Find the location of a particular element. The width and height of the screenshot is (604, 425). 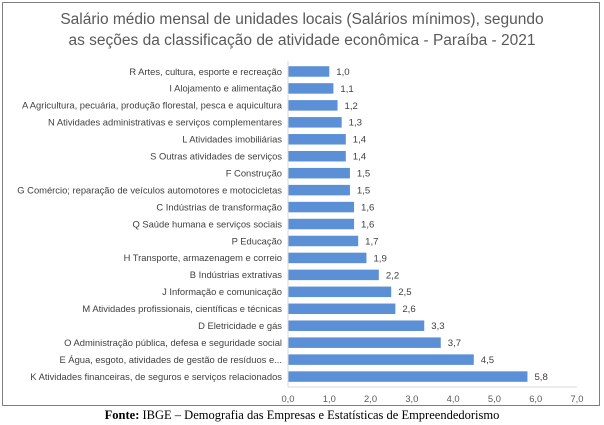

category-label: D Eletricidade e gás is located at coordinates (240, 325).